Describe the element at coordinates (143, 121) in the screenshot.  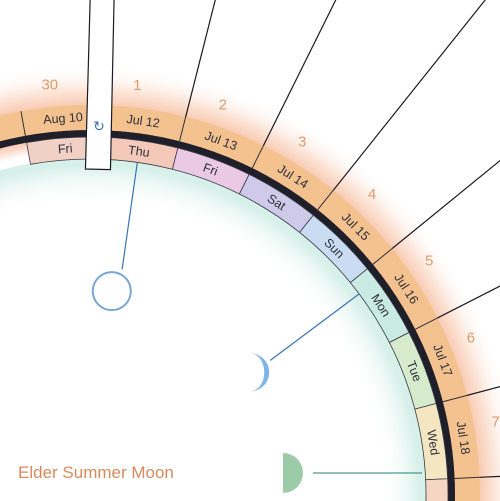
I see `date-label: Jul 12` at that location.